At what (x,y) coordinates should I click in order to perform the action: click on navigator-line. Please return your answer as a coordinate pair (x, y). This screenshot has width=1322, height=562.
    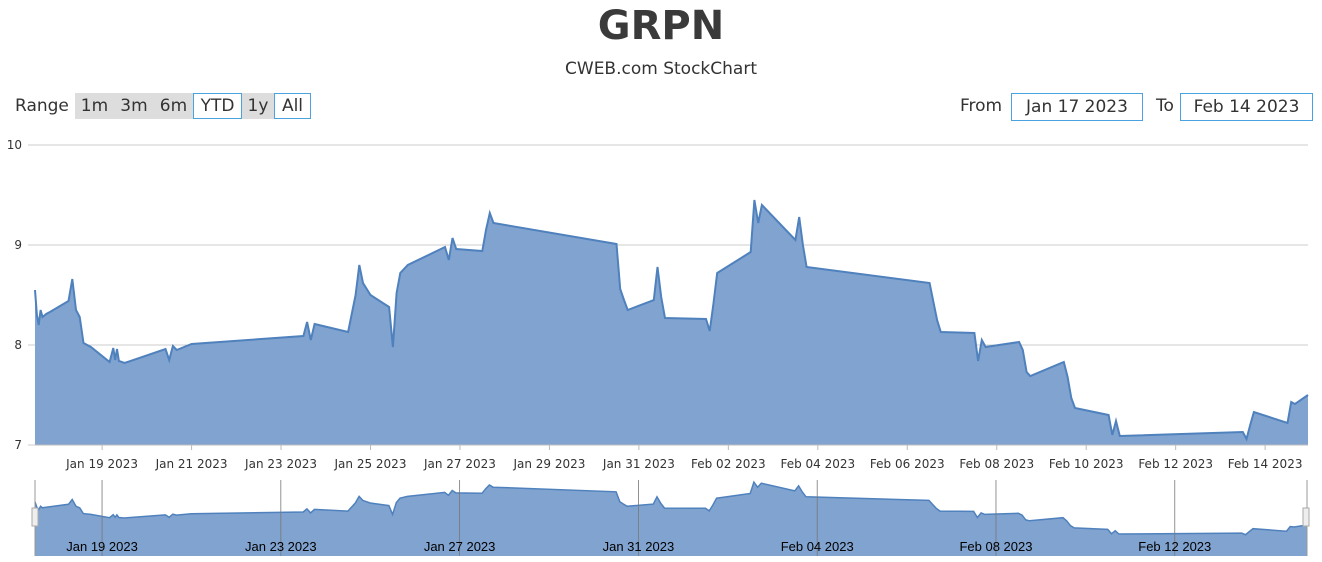
    Looking at the image, I should click on (671, 508).